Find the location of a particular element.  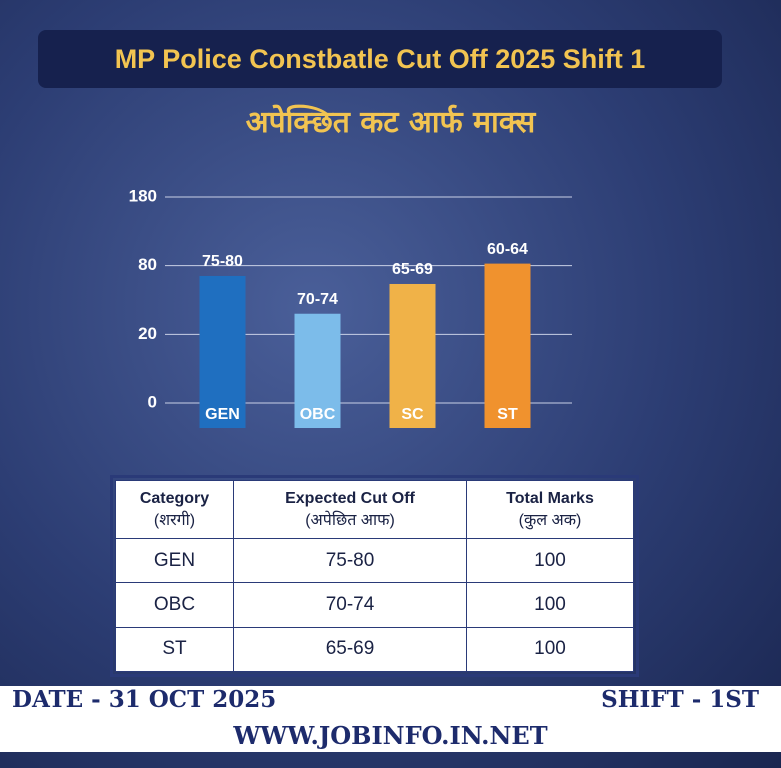

y-tick-label: 80 is located at coordinates (147, 264).